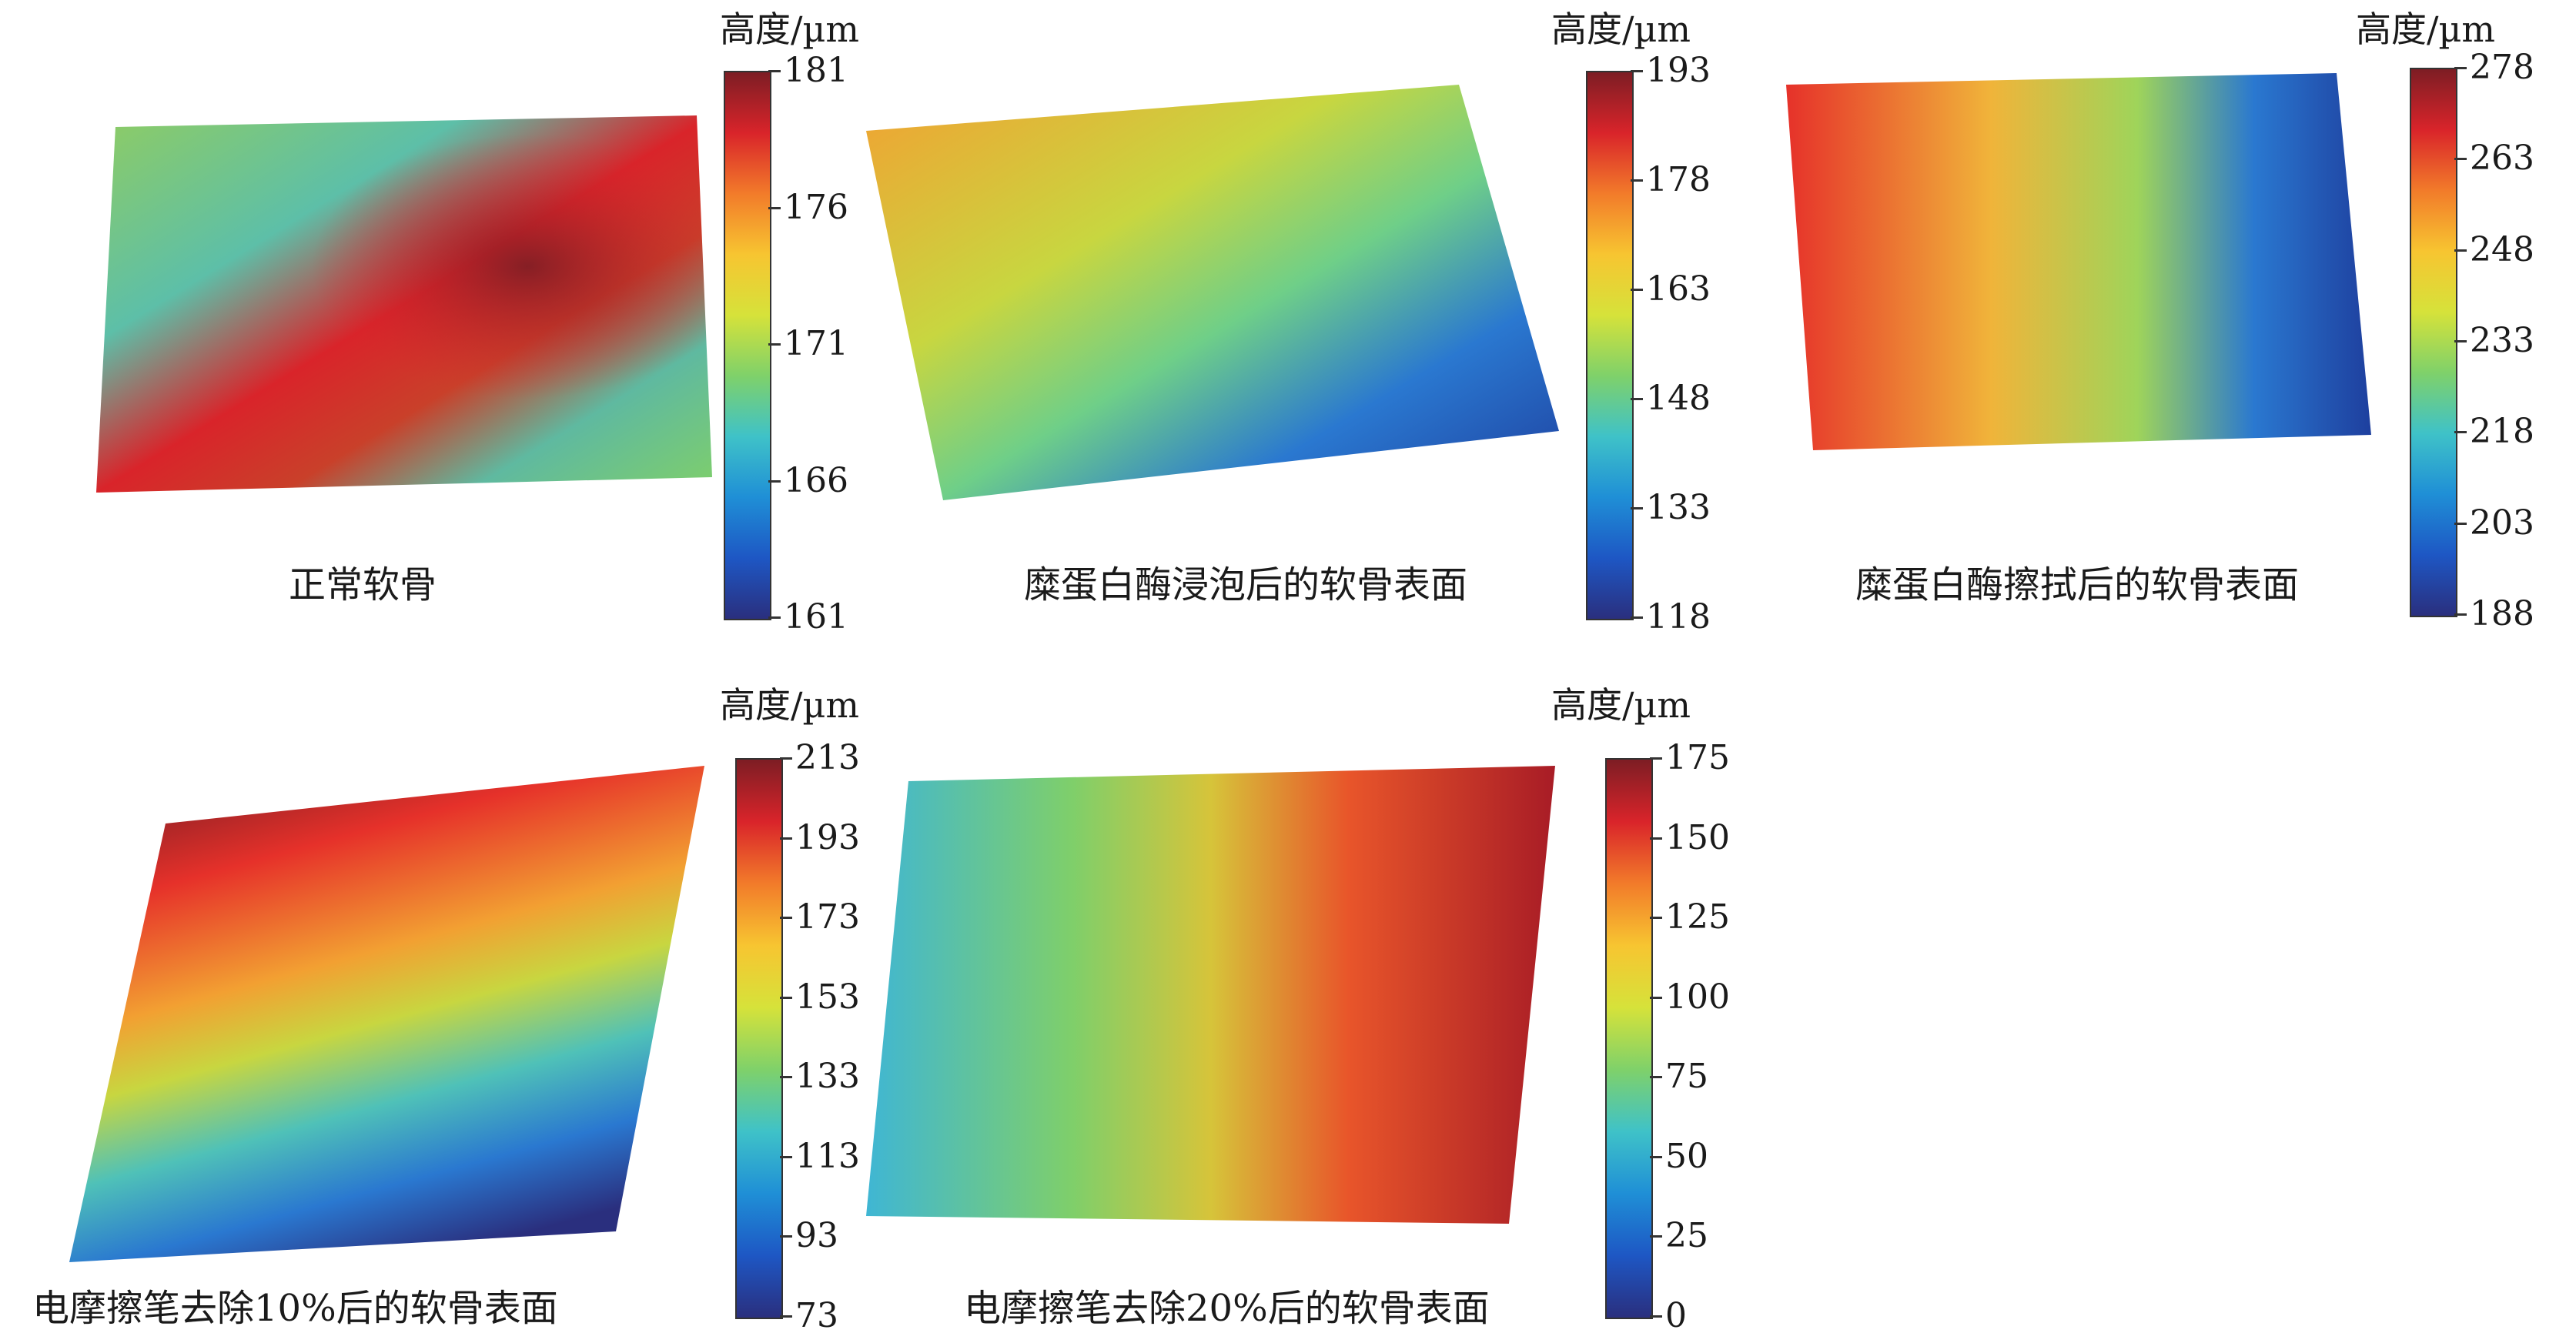 This screenshot has width=2576, height=1343. What do you see at coordinates (1678, 616) in the screenshot?
I see `colorbar-tick-label: 118` at bounding box center [1678, 616].